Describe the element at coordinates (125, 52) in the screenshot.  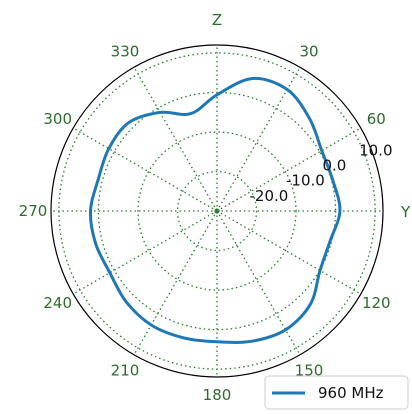
I see `angle-tick-label: 330` at that location.